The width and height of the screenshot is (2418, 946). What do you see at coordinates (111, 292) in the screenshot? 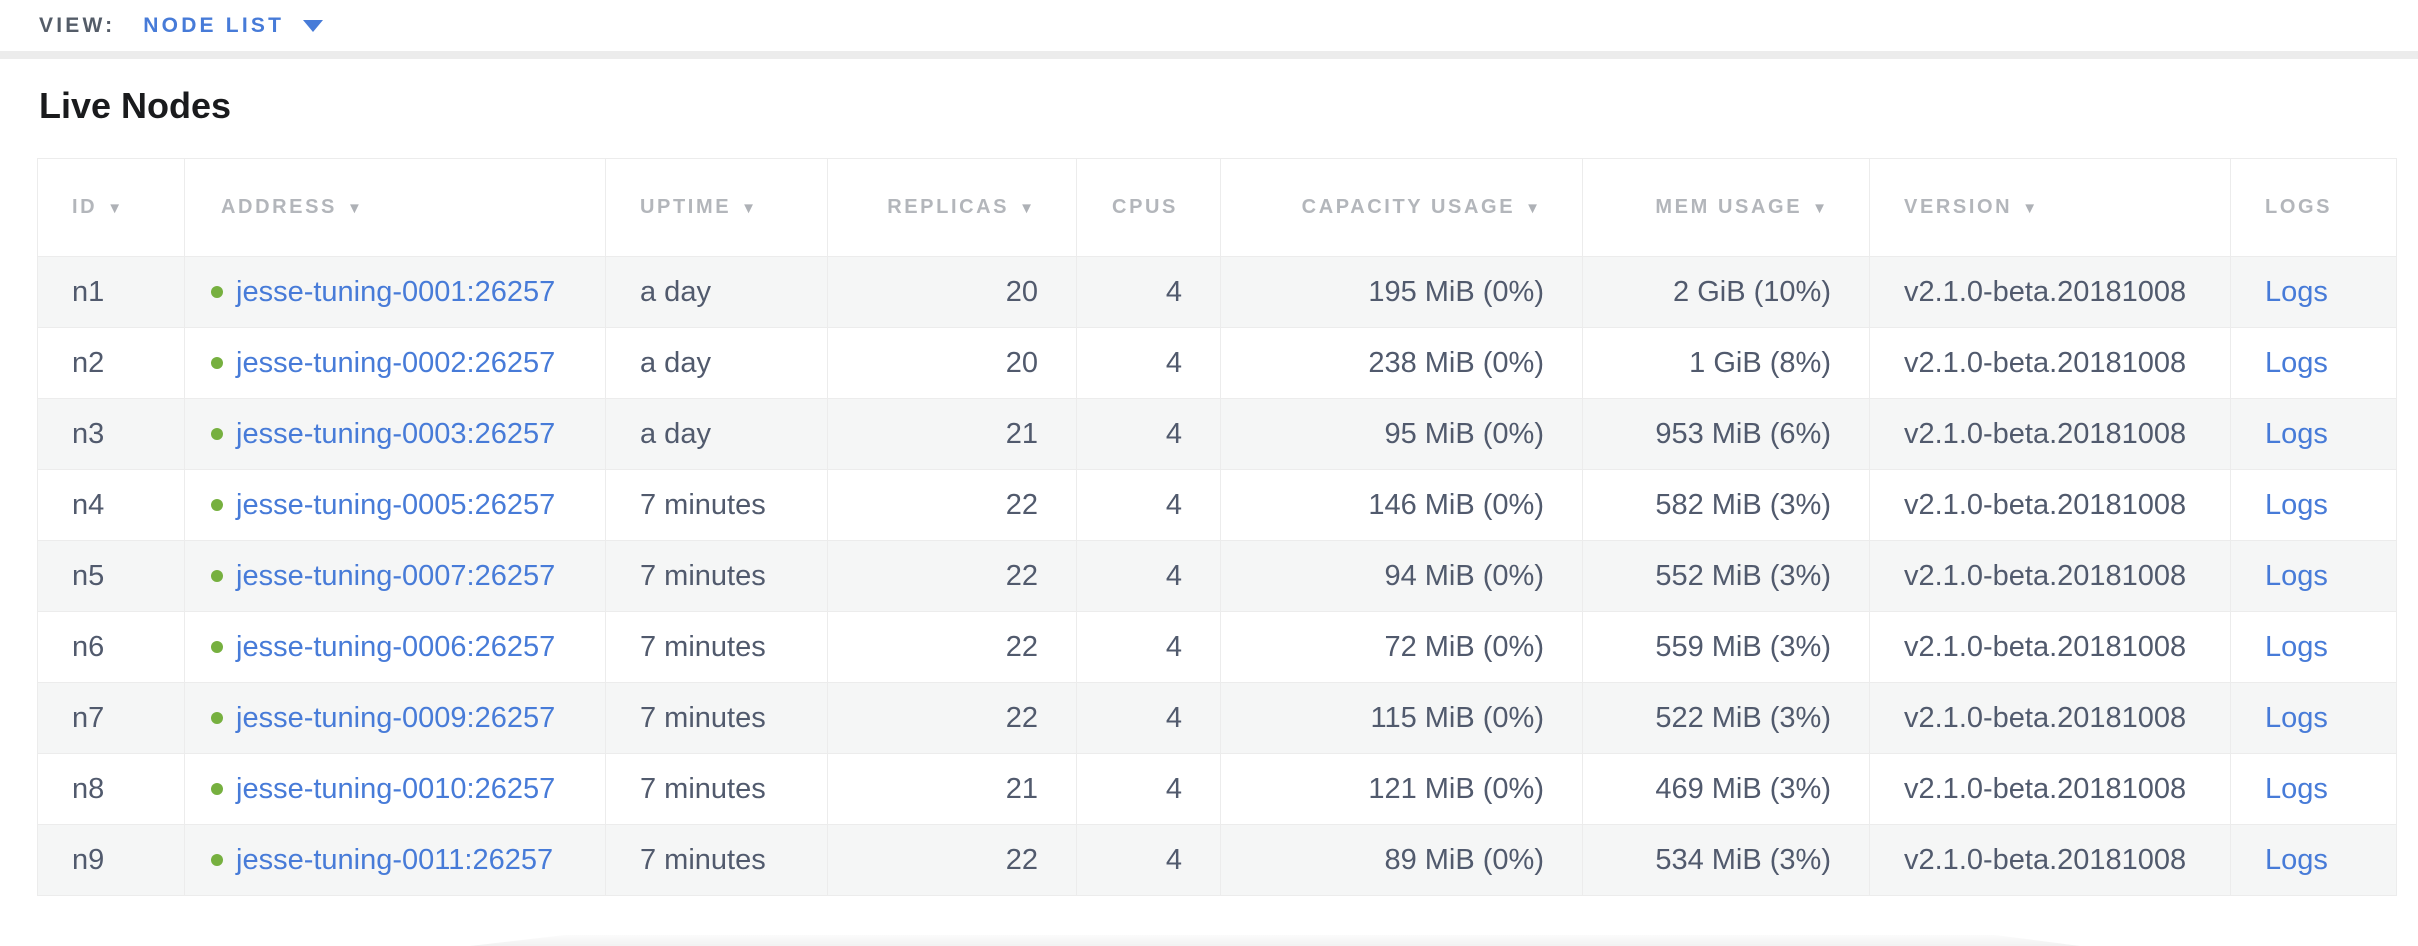
I see `node-id-cell: n1` at bounding box center [111, 292].